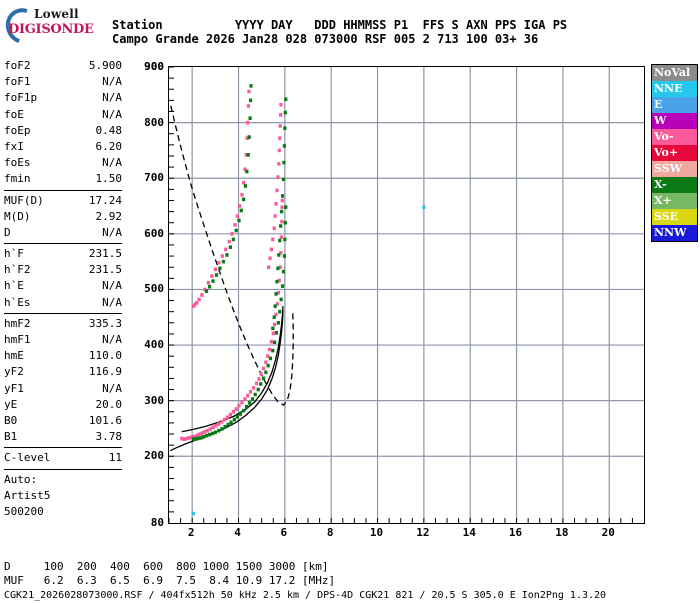 This screenshot has height=603, width=700. I want to click on param-key: h`Es, so click(17, 302).